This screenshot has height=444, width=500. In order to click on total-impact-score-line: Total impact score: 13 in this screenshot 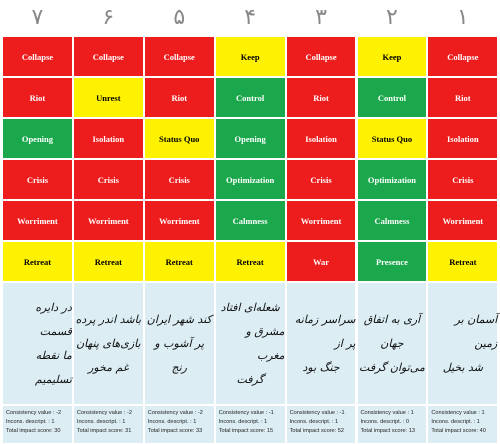, I will do `click(394, 431)`.